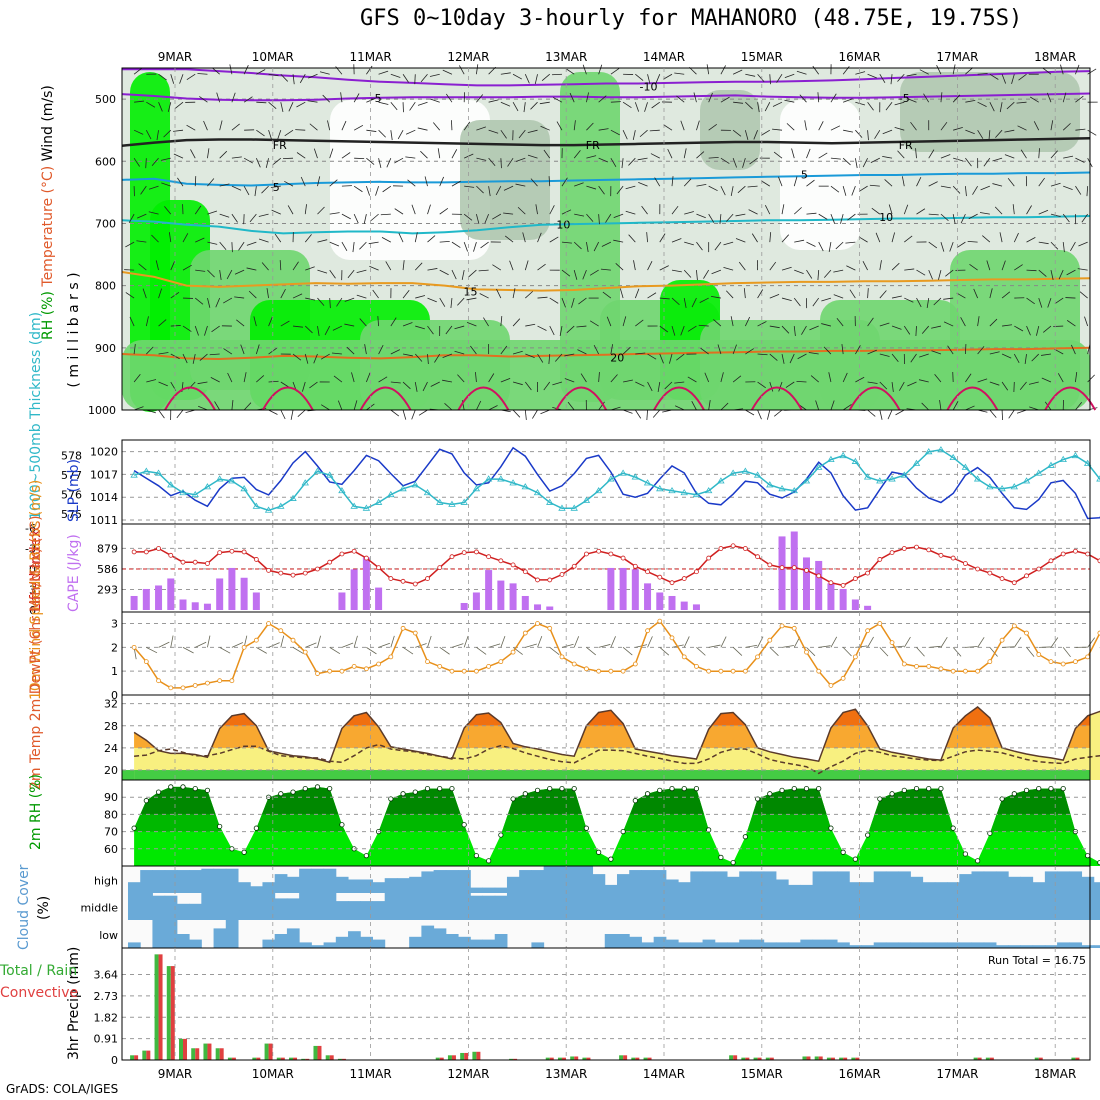 This screenshot has height=1100, width=1100. Describe the element at coordinates (175, 57) in the screenshot. I see `date-label-top: 9MAR` at that location.